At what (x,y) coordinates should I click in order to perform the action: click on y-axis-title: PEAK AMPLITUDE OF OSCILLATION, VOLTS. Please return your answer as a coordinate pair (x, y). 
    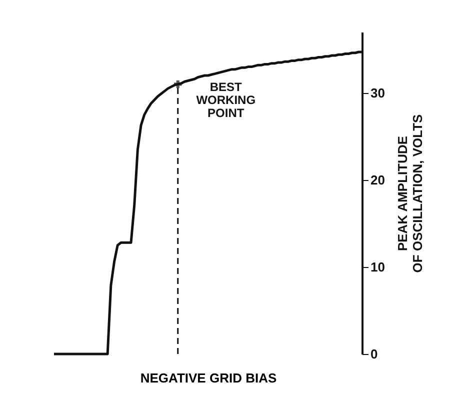
    Looking at the image, I should click on (409, 193).